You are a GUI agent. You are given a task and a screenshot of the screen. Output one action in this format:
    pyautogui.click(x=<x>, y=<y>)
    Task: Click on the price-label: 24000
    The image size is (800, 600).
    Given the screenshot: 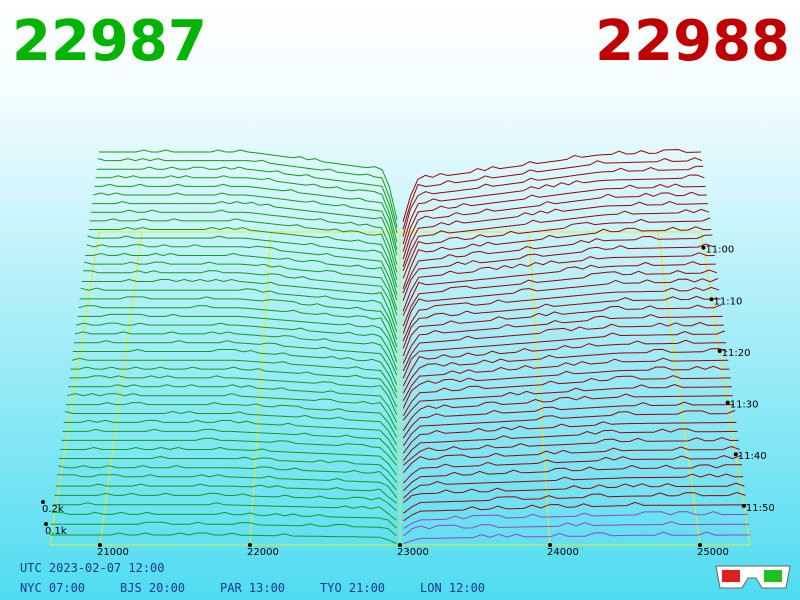 What is the action you would take?
    pyautogui.click(x=563, y=552)
    